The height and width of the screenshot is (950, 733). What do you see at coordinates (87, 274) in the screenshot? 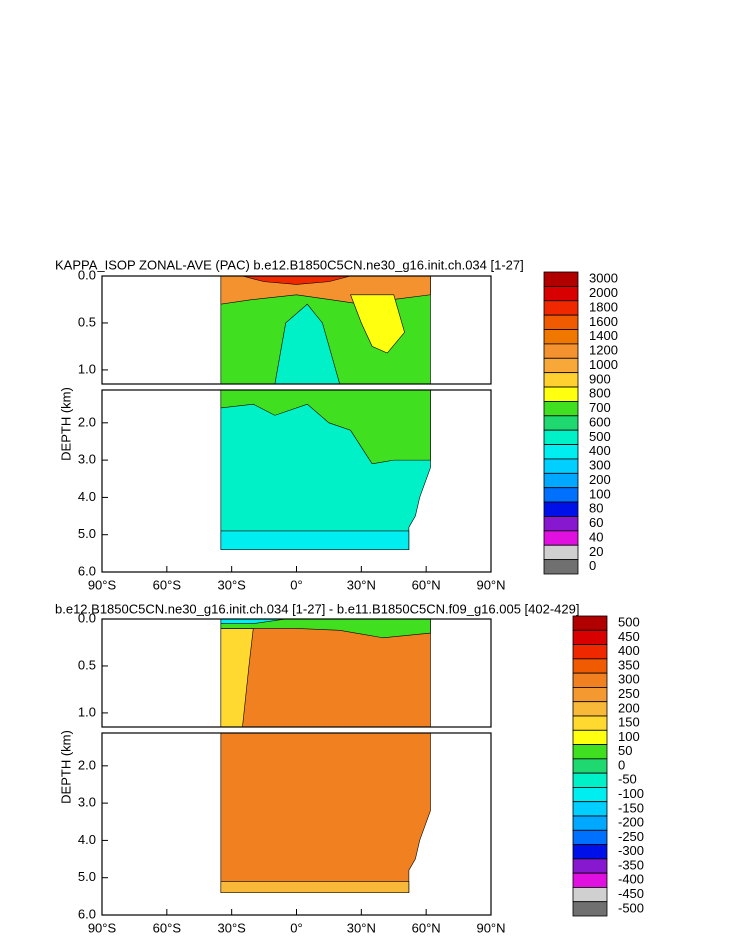
I see `y-tick-label: 0.0` at bounding box center [87, 274].